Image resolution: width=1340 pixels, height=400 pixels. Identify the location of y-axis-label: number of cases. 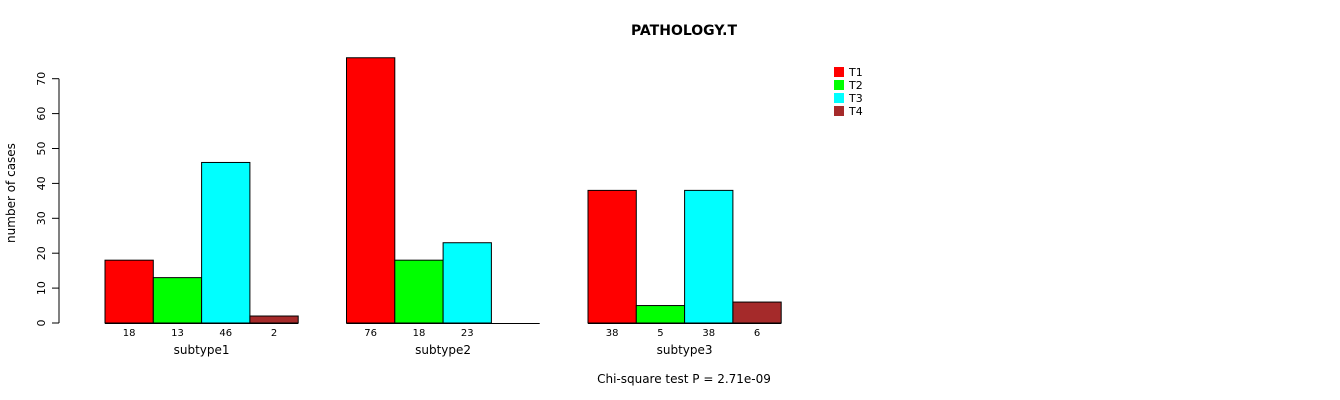
(11, 193).